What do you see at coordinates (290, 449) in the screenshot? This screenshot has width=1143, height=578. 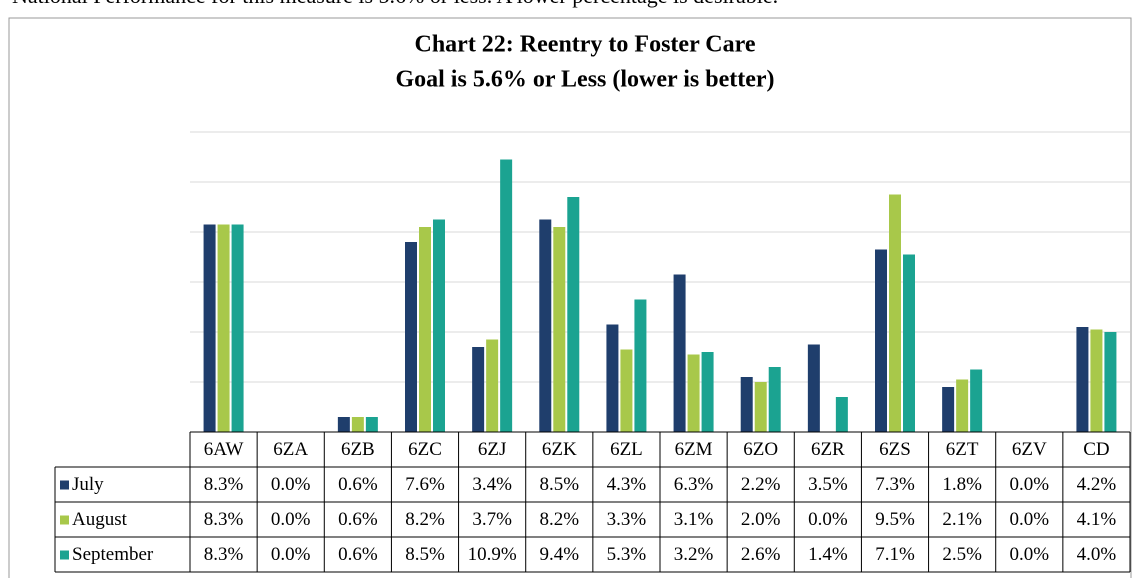 I see `x-tick-label: 6ZA` at bounding box center [290, 449].